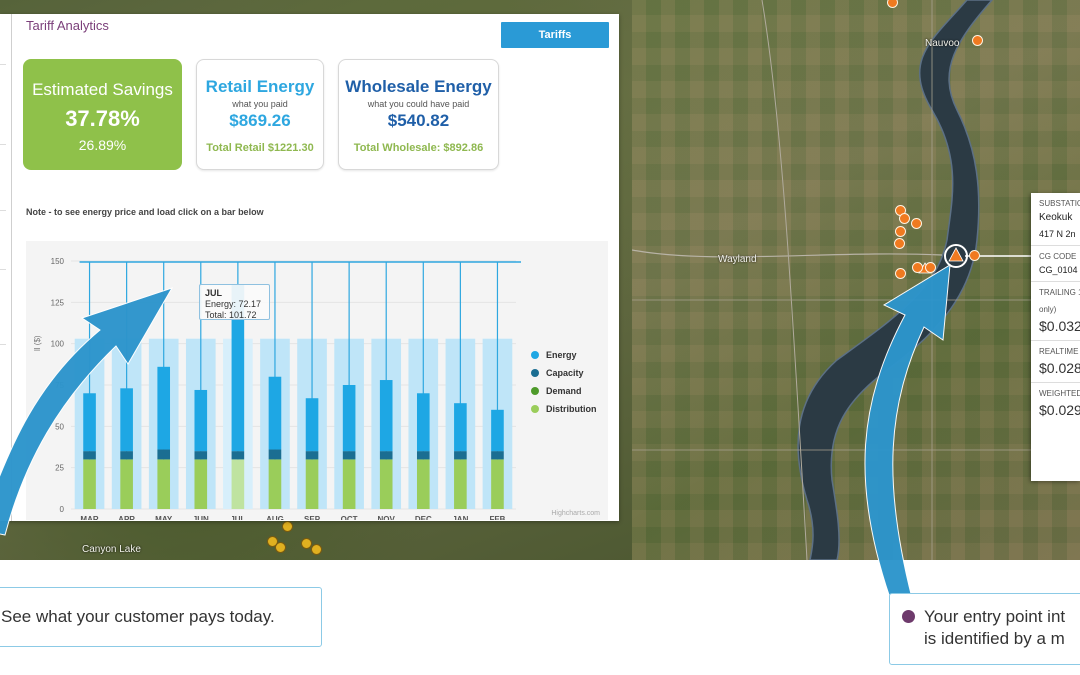 This screenshot has width=1080, height=675. What do you see at coordinates (126, 517) in the screenshot?
I see `x-tick-label: APR` at bounding box center [126, 517].